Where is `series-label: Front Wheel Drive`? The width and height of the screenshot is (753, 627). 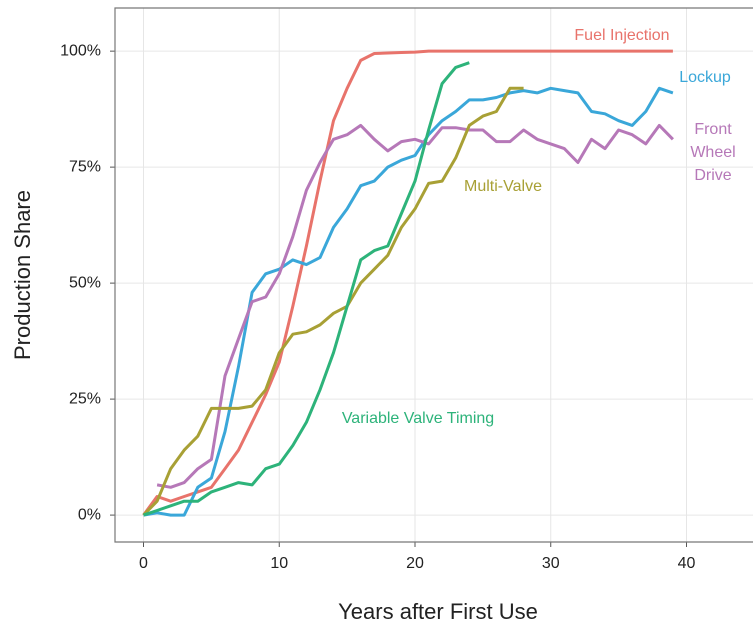
series-label: Front Wheel Drive is located at coordinates (712, 152).